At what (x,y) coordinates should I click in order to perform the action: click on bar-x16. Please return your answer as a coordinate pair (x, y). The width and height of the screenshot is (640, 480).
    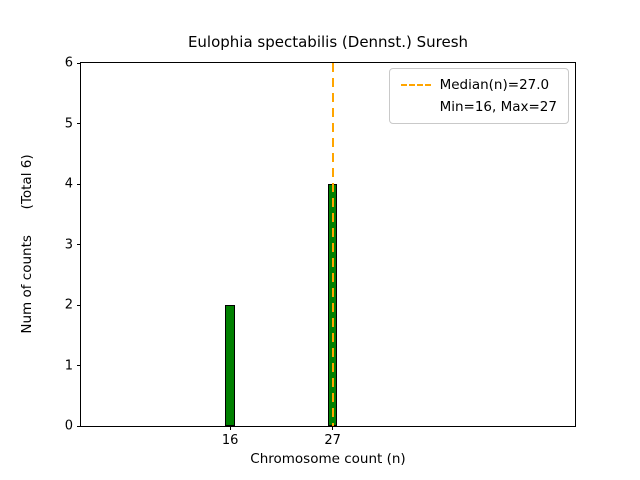
    Looking at the image, I should click on (230, 365).